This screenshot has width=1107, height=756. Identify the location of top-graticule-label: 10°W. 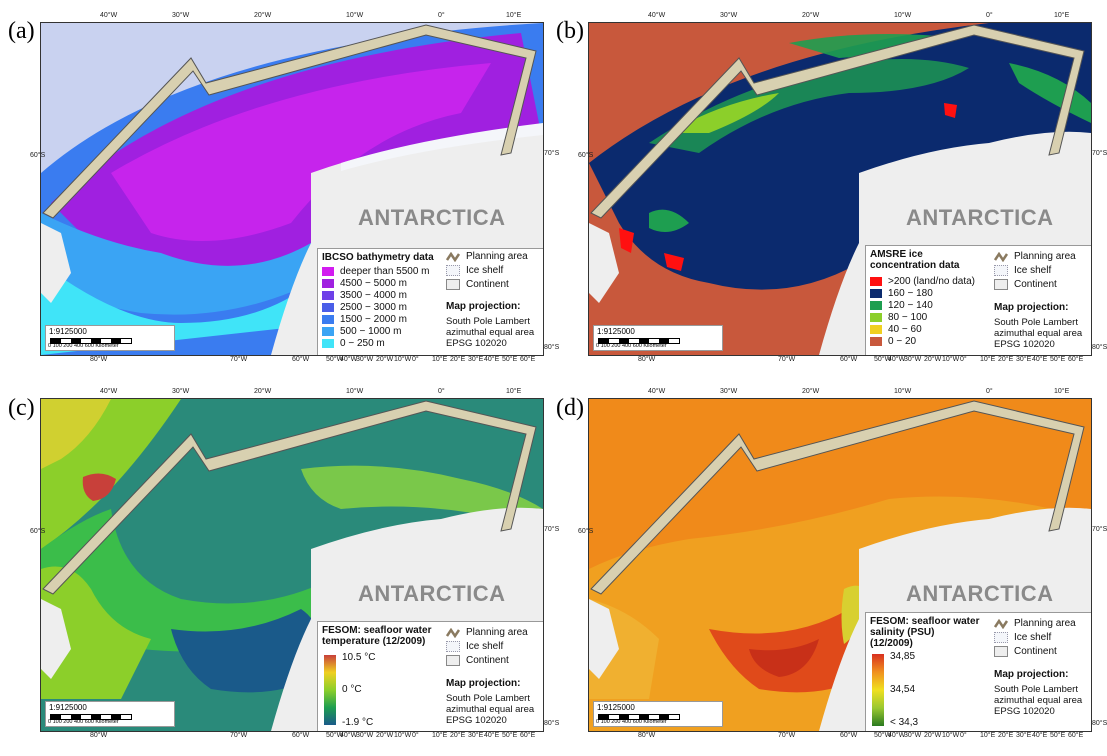
(355, 391).